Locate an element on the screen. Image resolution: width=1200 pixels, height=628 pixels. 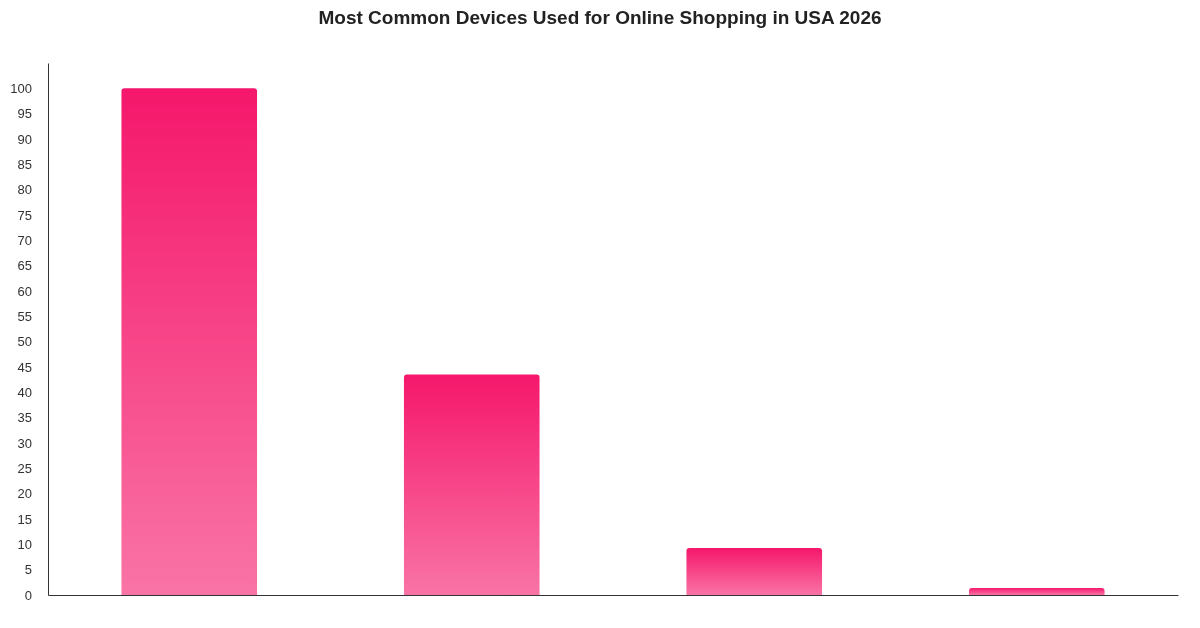
y-tick-label: 95 is located at coordinates (24, 114).